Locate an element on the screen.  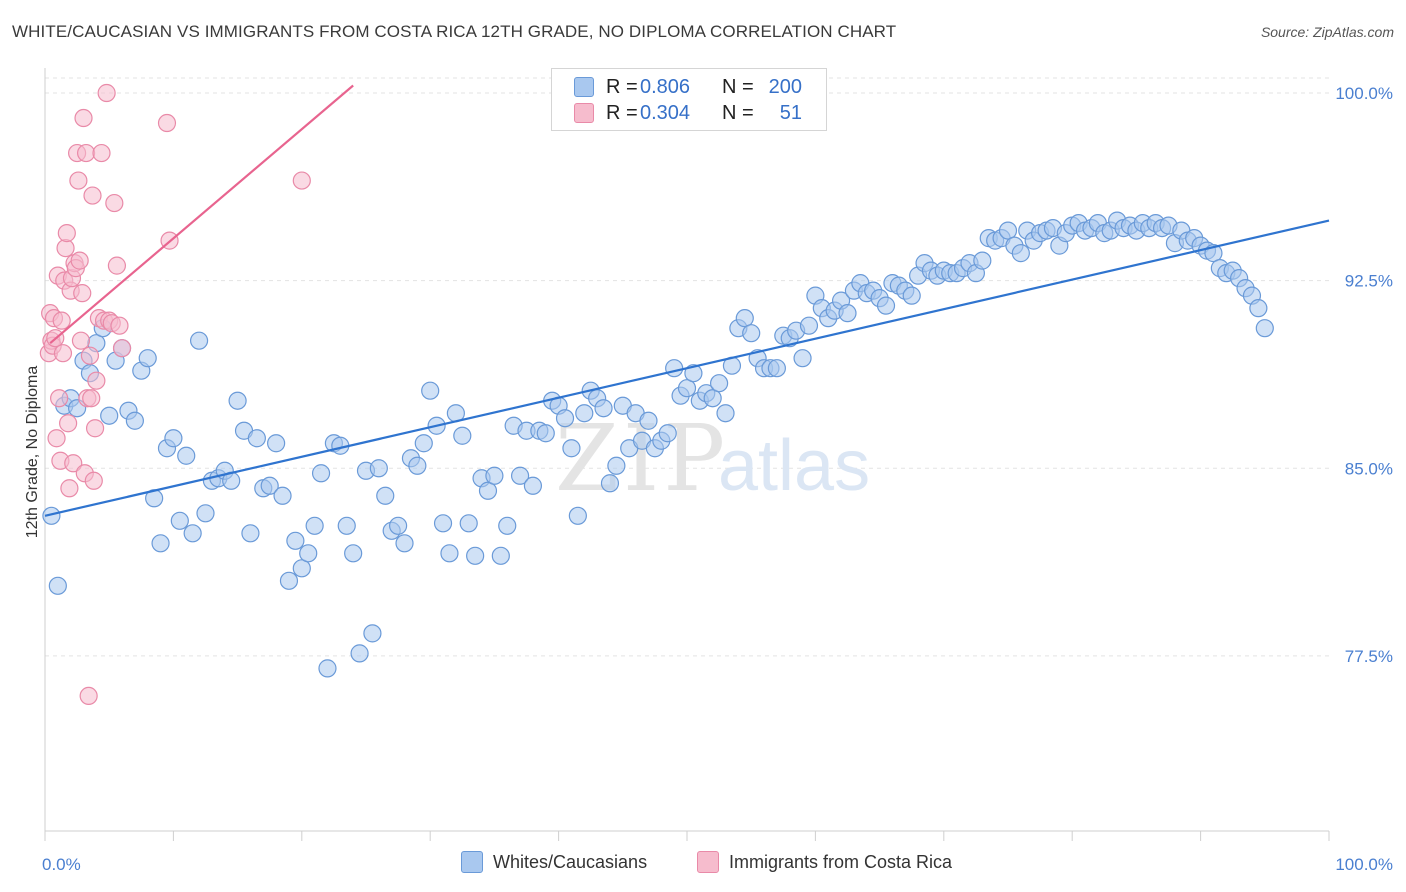
legend-r-value: 0.806 is located at coordinates (665, 86).